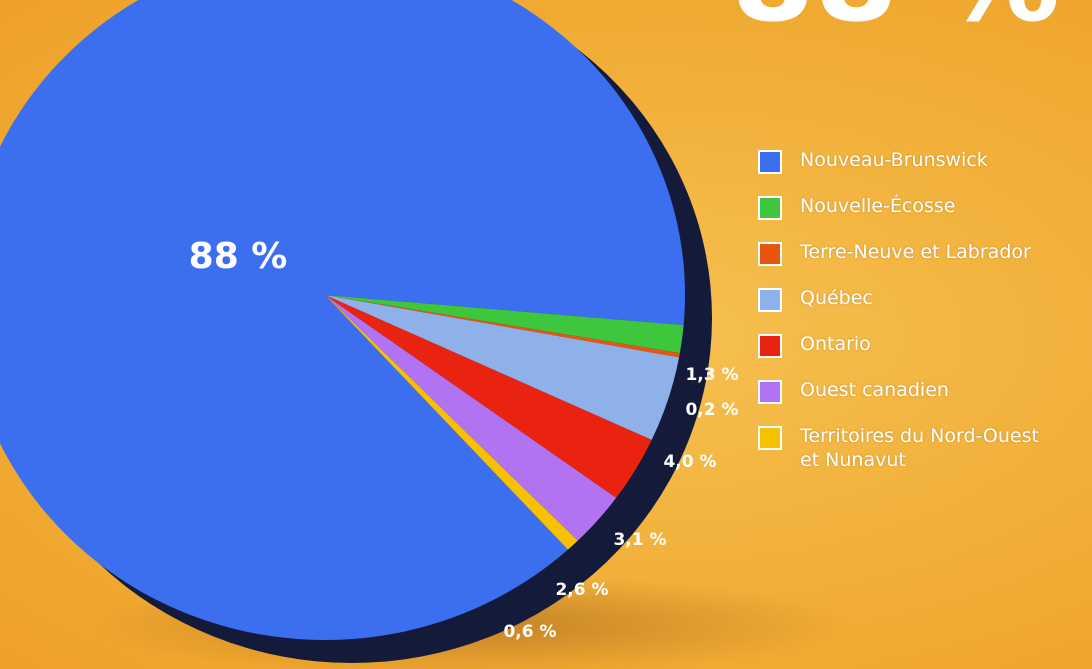 The width and height of the screenshot is (1092, 669). What do you see at coordinates (878, 206) in the screenshot?
I see `legend-label: Nouvelle-Écosse` at bounding box center [878, 206].